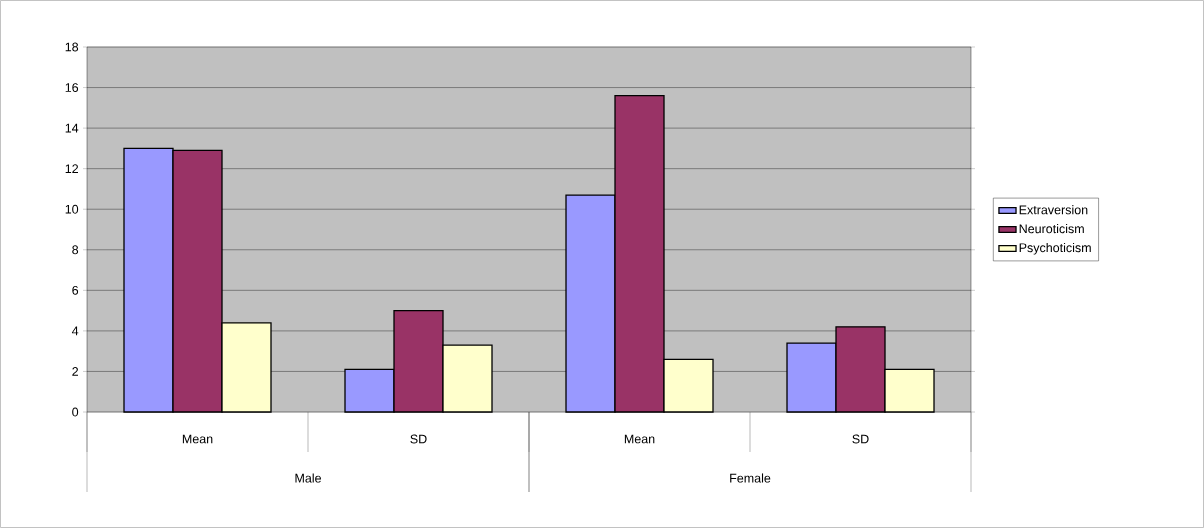 This screenshot has height=528, width=1204. Describe the element at coordinates (750, 478) in the screenshot. I see `text: Female` at that location.